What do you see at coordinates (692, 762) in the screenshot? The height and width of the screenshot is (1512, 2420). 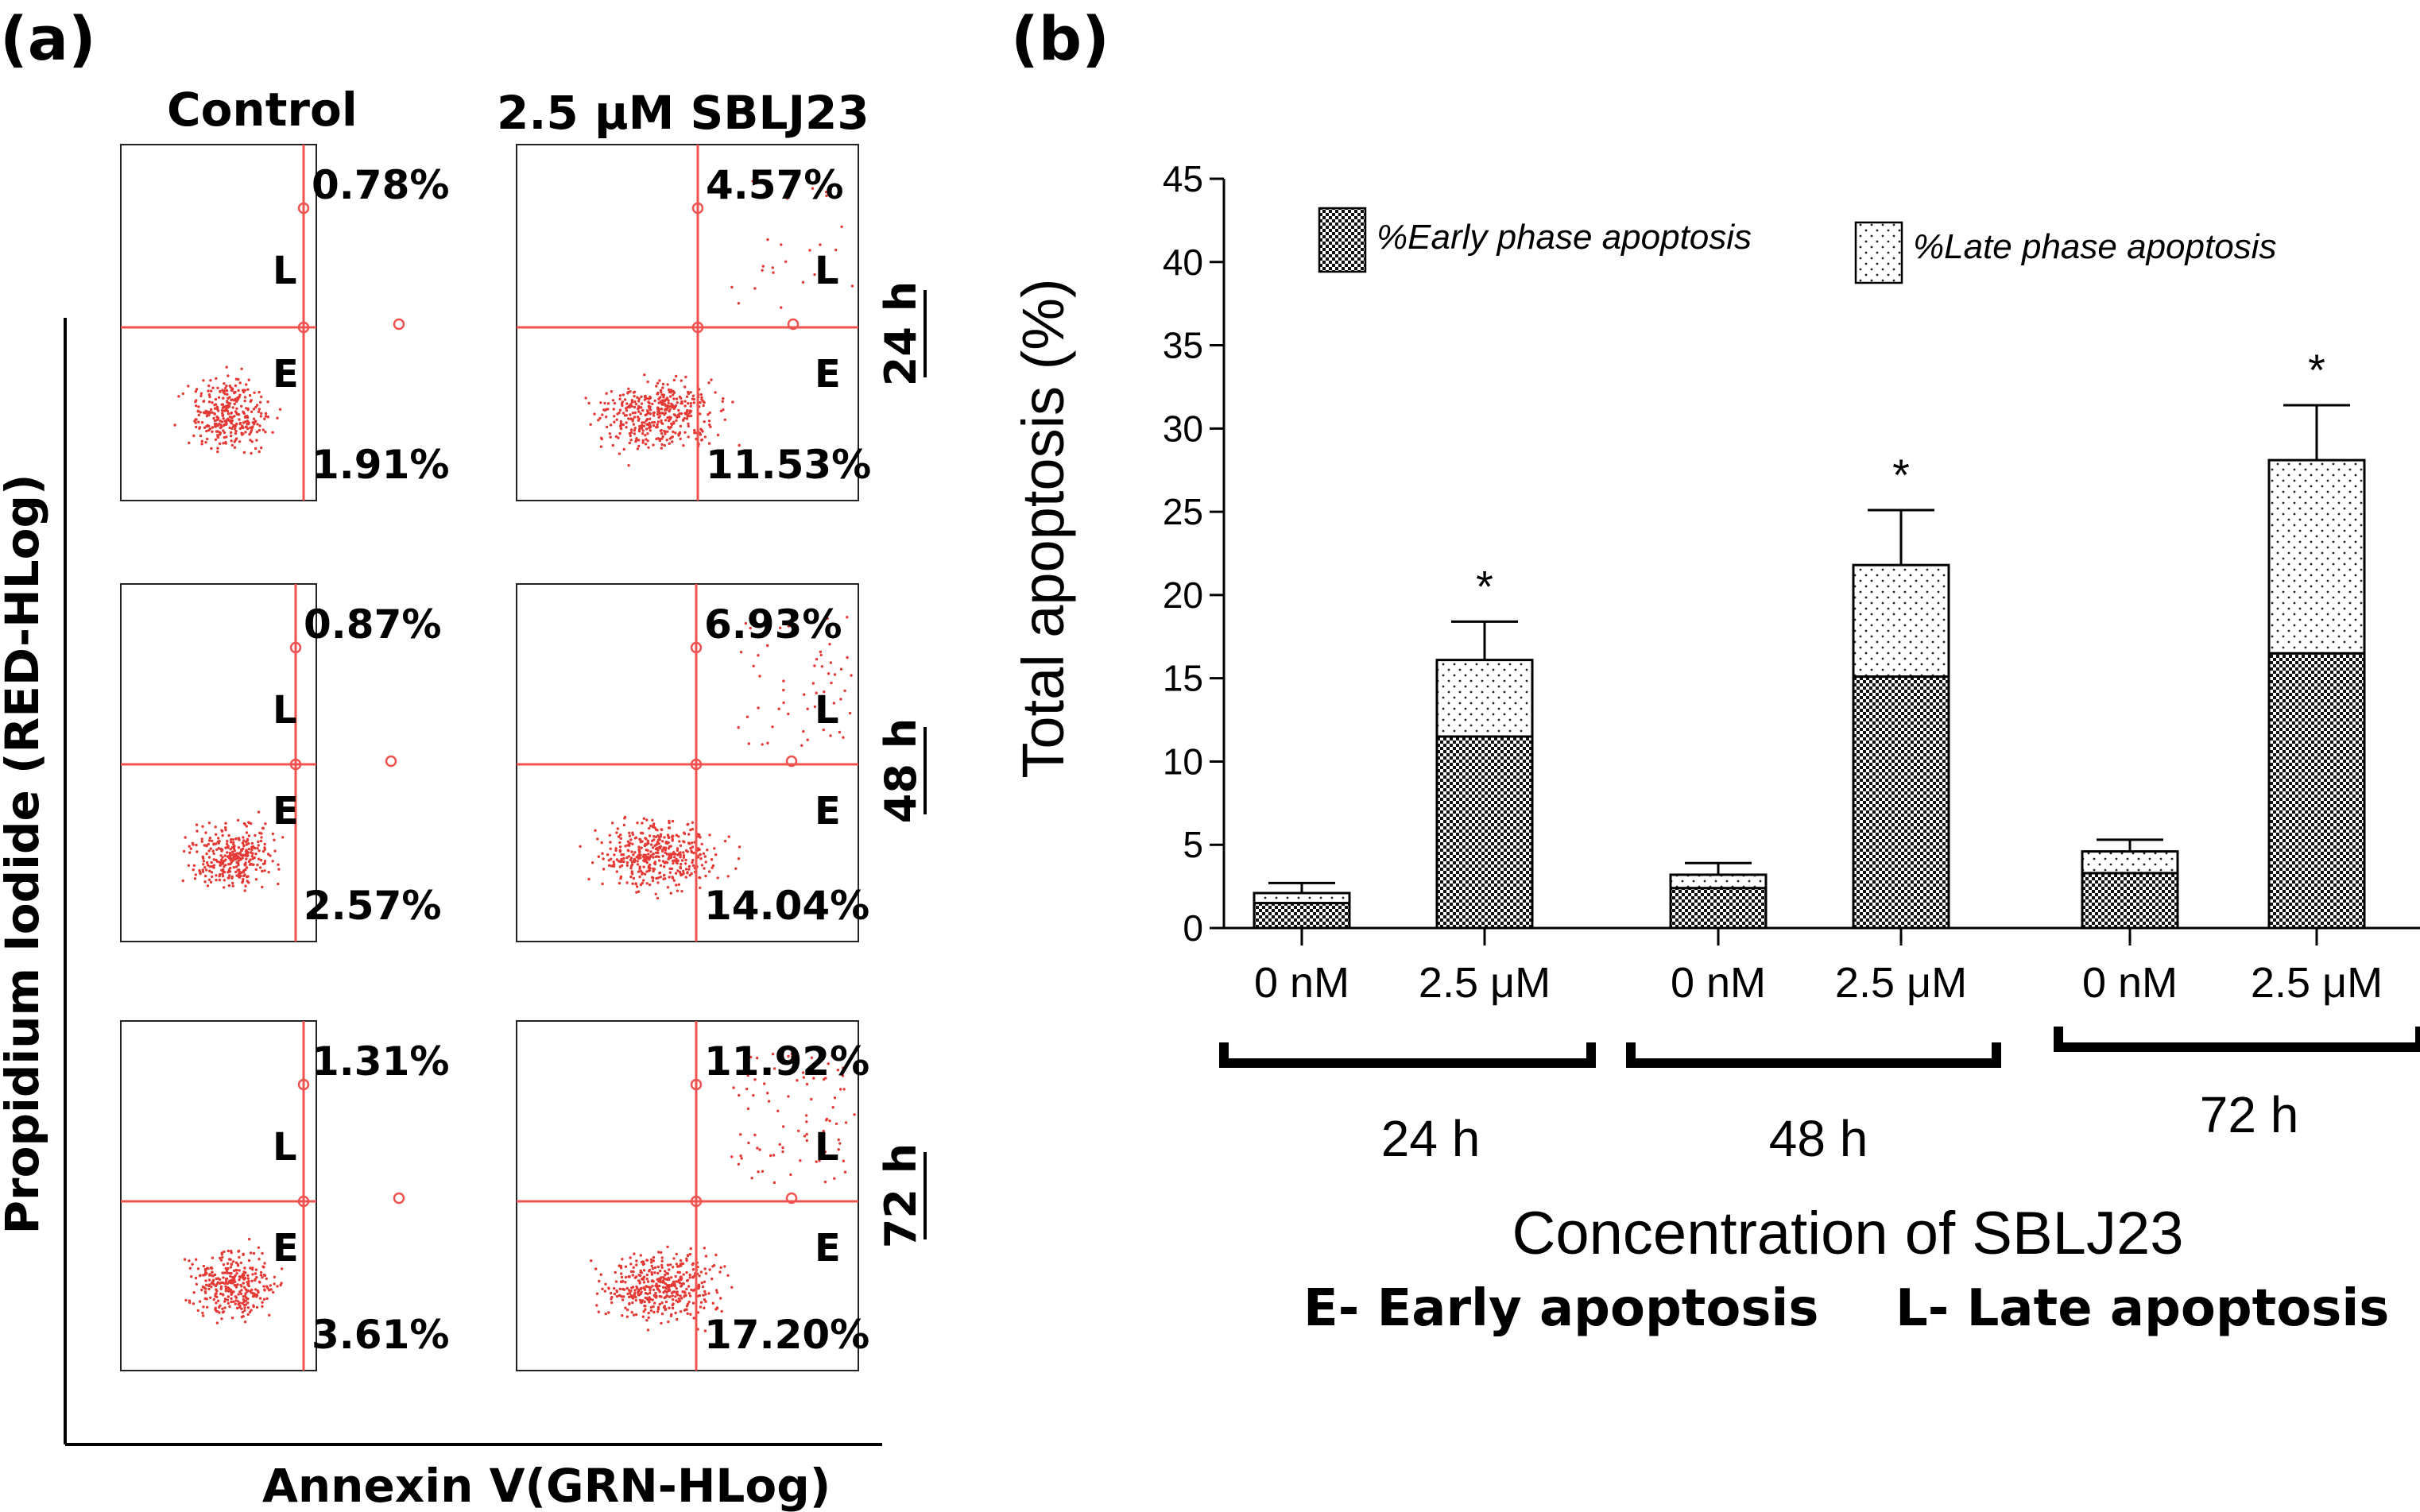 I see `dot-plot: 6.93%14.04%LE` at bounding box center [692, 762].